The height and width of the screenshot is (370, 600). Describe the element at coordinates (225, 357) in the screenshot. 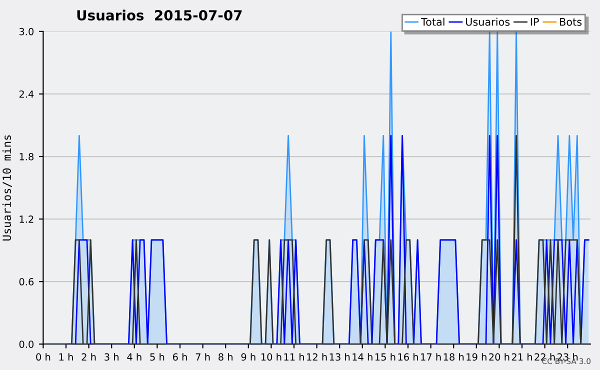

I see `x-tick-label: 8 h` at that location.